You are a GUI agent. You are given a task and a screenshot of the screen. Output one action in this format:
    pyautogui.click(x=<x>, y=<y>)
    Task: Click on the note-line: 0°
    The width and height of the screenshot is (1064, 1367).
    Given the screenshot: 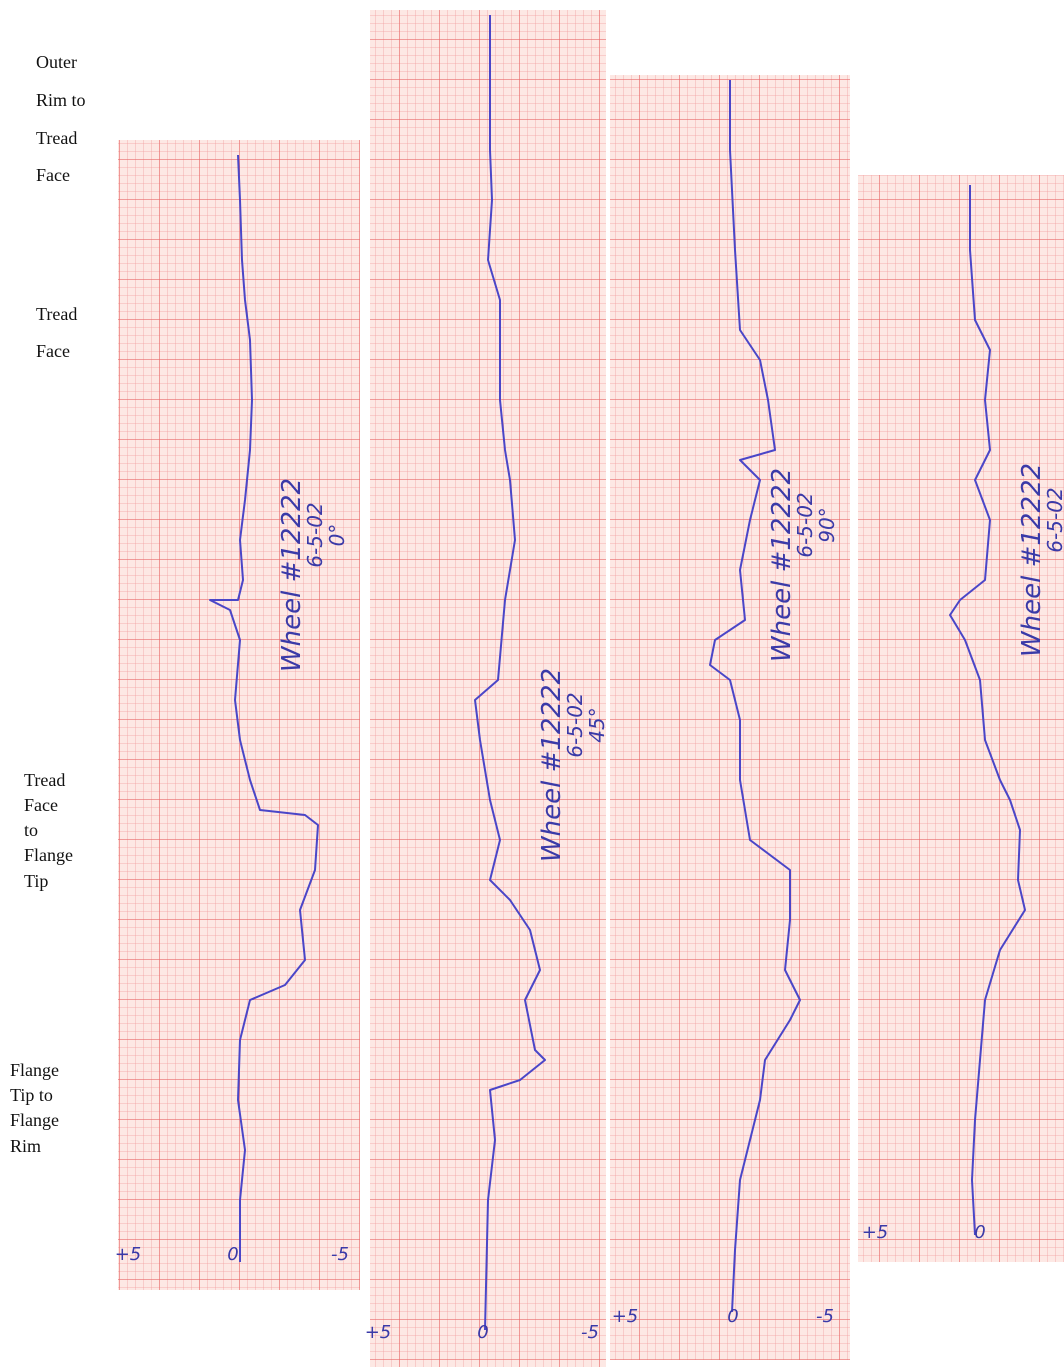 What is the action you would take?
    pyautogui.click(x=337, y=535)
    